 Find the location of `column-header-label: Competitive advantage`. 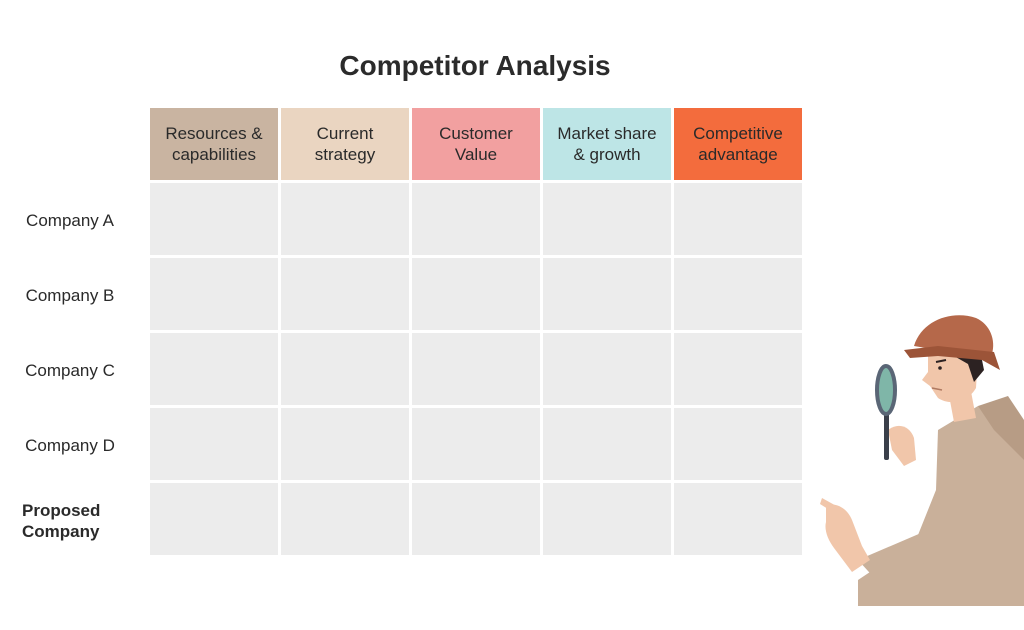

column-header-label: Competitive advantage is located at coordinates (738, 144).